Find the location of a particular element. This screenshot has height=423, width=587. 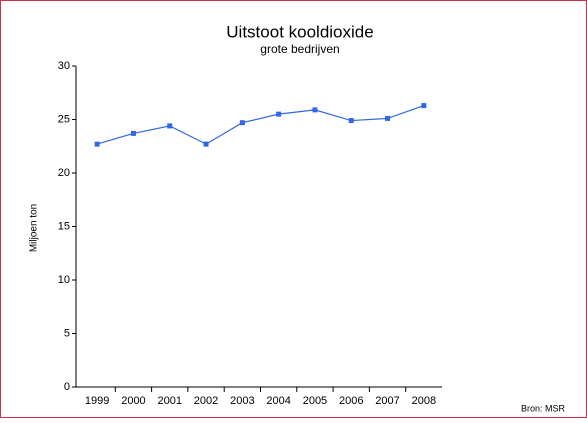

y-tick-label: 5 is located at coordinates (67, 333).